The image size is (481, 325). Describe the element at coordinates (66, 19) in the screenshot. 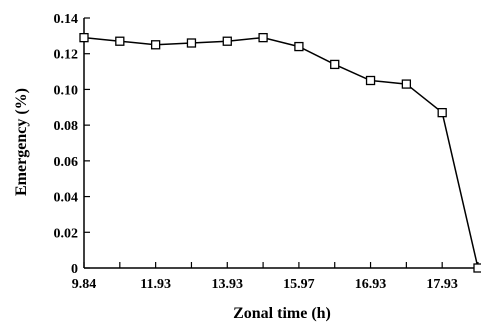

I see `y-tick-label: 0.14` at that location.